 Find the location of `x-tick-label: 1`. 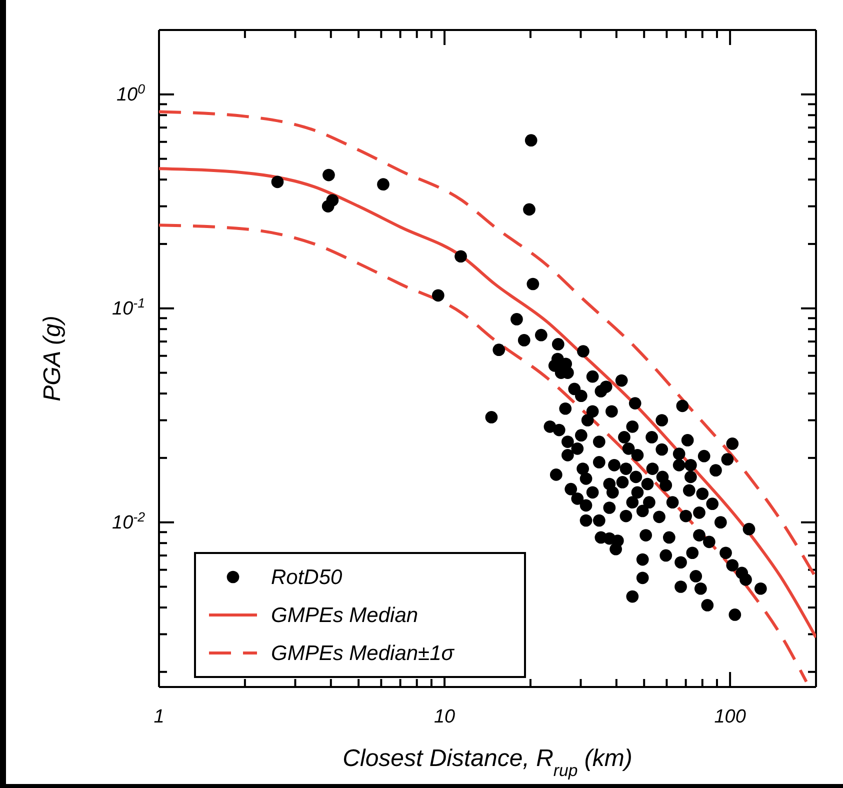

x-tick-label: 1 is located at coordinates (159, 717).